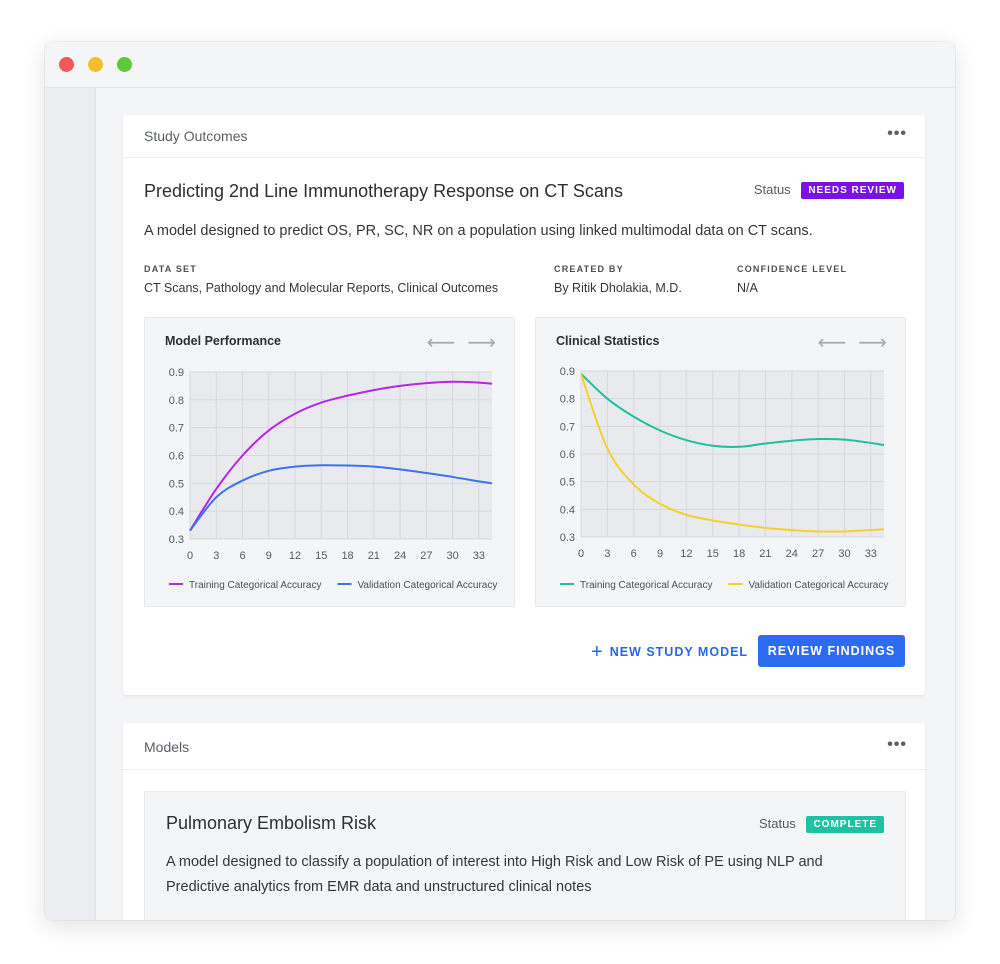 This screenshot has height=964, width=1000. I want to click on status-group: Status NEEDS REVIEW, so click(829, 190).